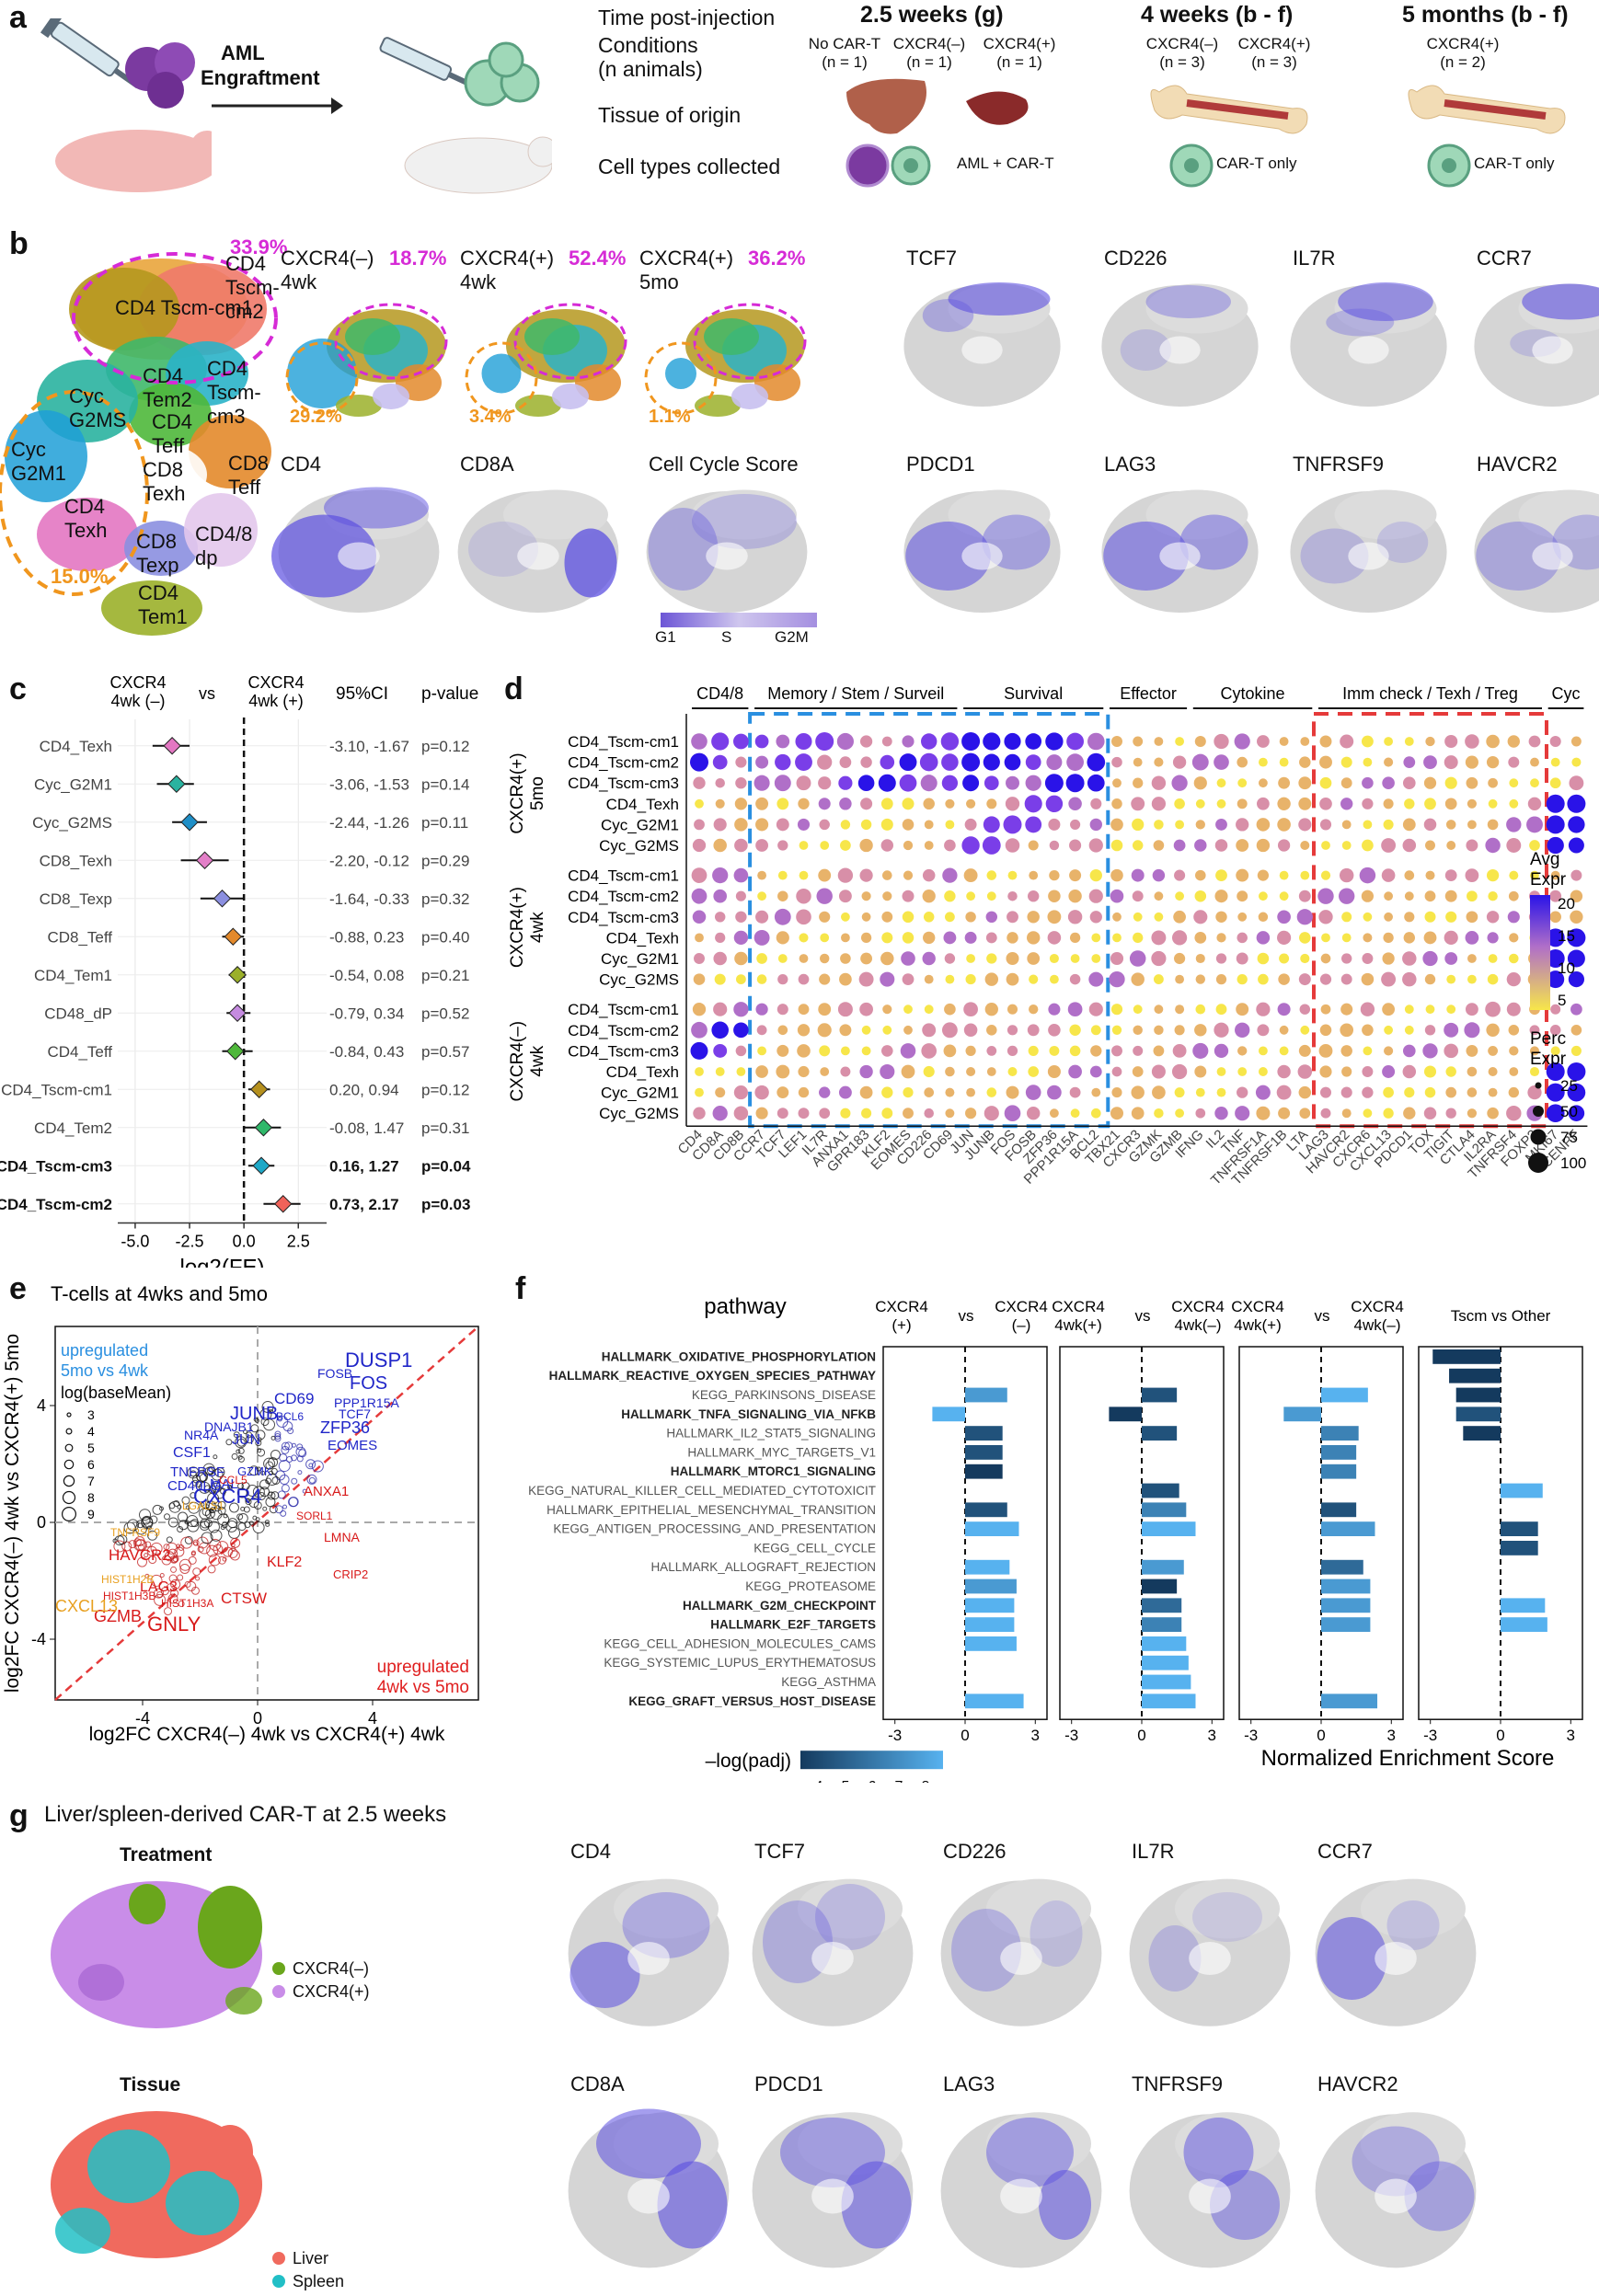 The image size is (1599, 2296). Describe the element at coordinates (1449, 166) in the screenshot. I see `cart-cell-5mo-icon` at that location.